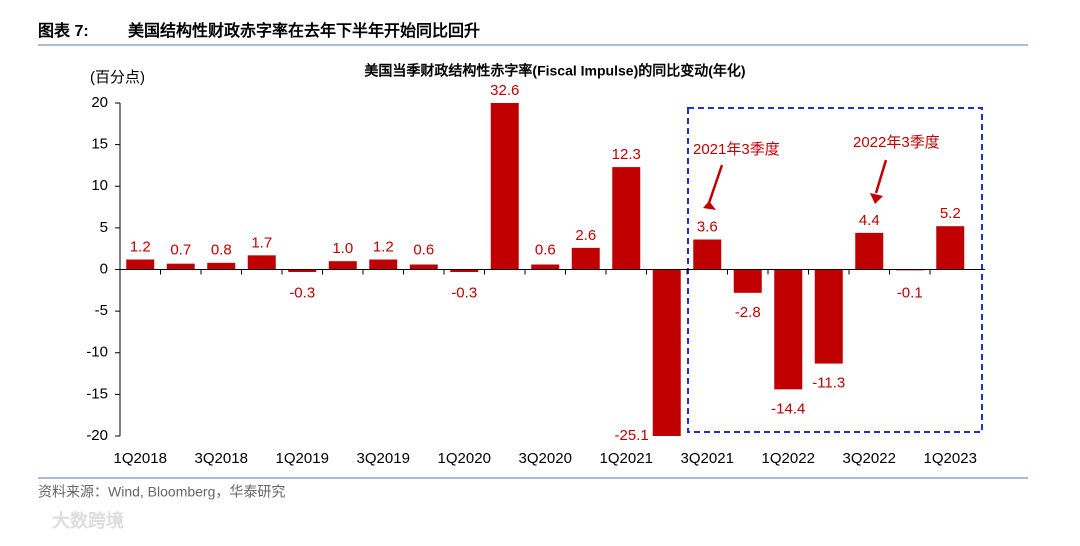  Describe the element at coordinates (545, 458) in the screenshot. I see `x-tick-label: 3Q2020` at that location.